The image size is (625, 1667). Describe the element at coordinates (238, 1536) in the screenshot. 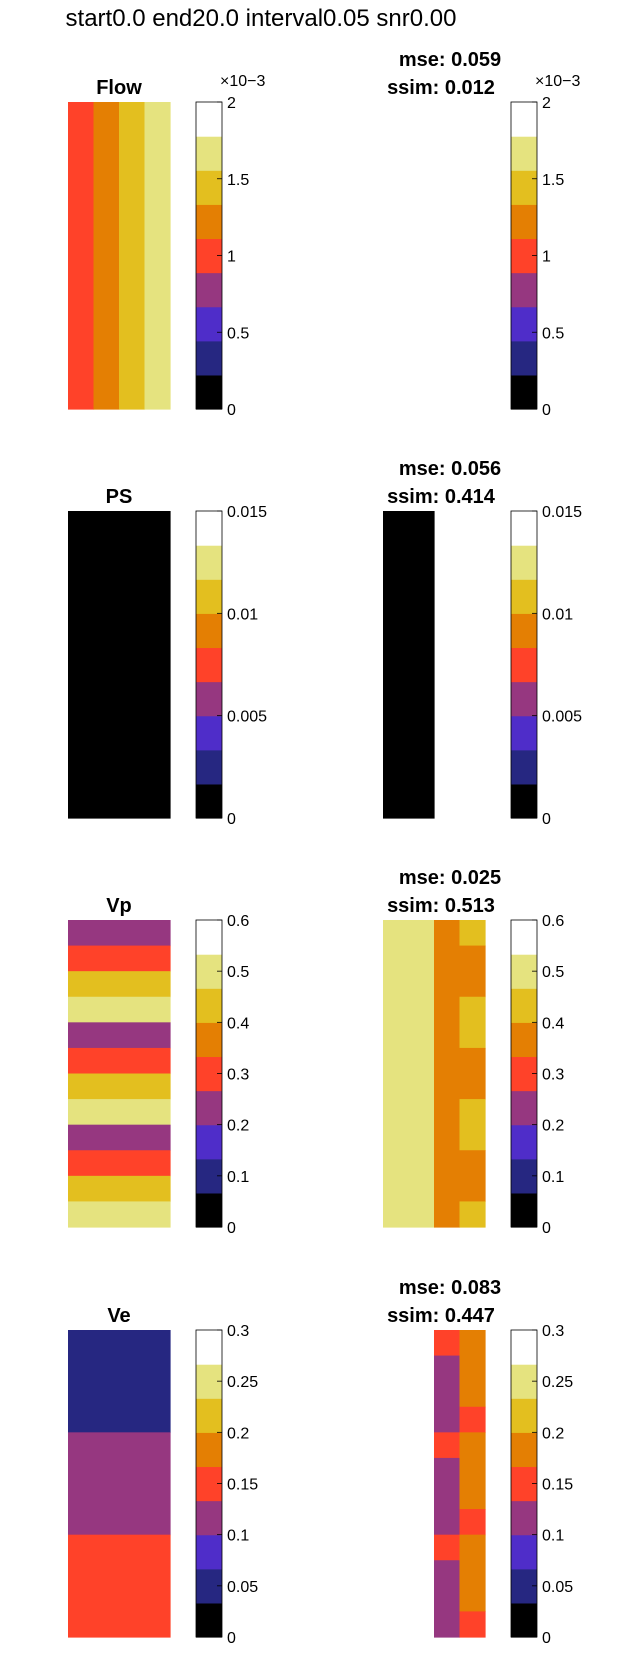

I see `left-colorbar-tick-label: 0.1` at that location.